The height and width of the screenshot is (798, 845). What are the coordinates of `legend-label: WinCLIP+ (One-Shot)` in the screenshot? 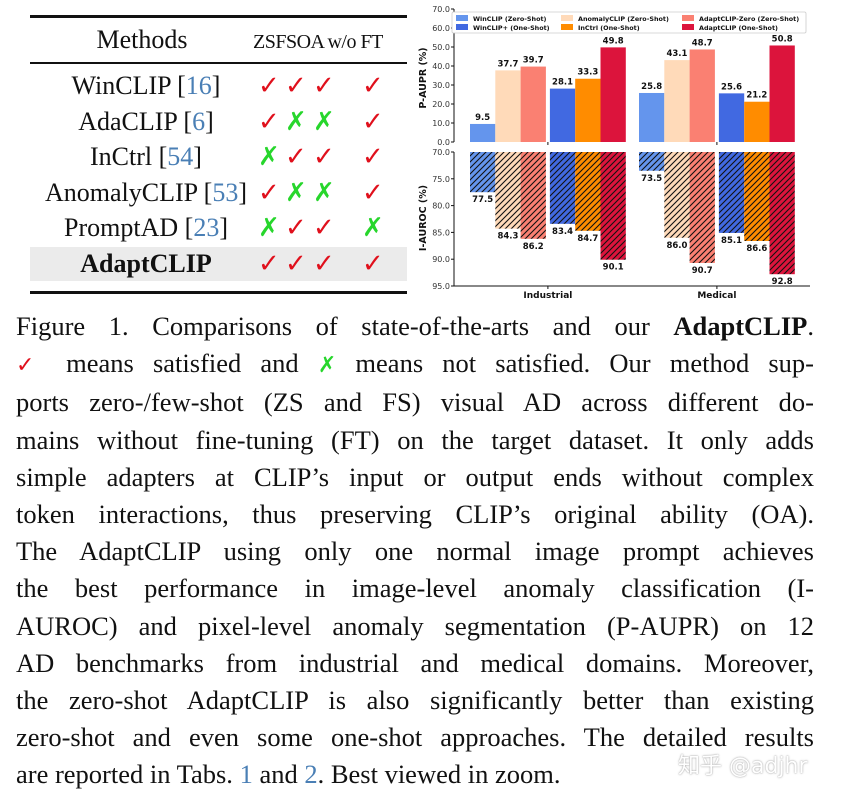 It's located at (511, 28).